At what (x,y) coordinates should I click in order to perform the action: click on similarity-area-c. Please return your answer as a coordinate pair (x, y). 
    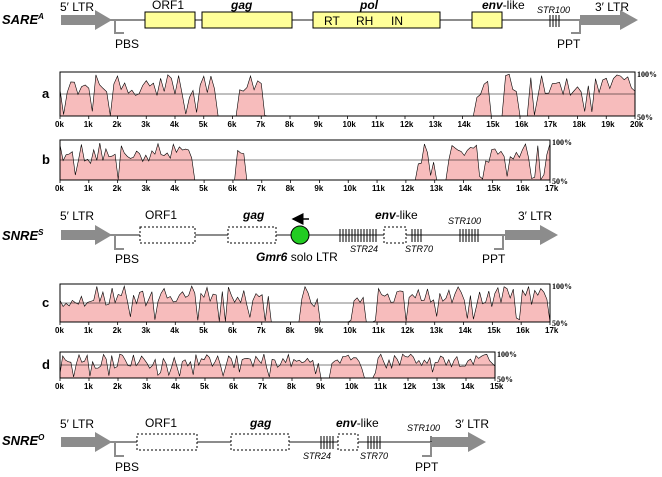
    Looking at the image, I should click on (305, 304).